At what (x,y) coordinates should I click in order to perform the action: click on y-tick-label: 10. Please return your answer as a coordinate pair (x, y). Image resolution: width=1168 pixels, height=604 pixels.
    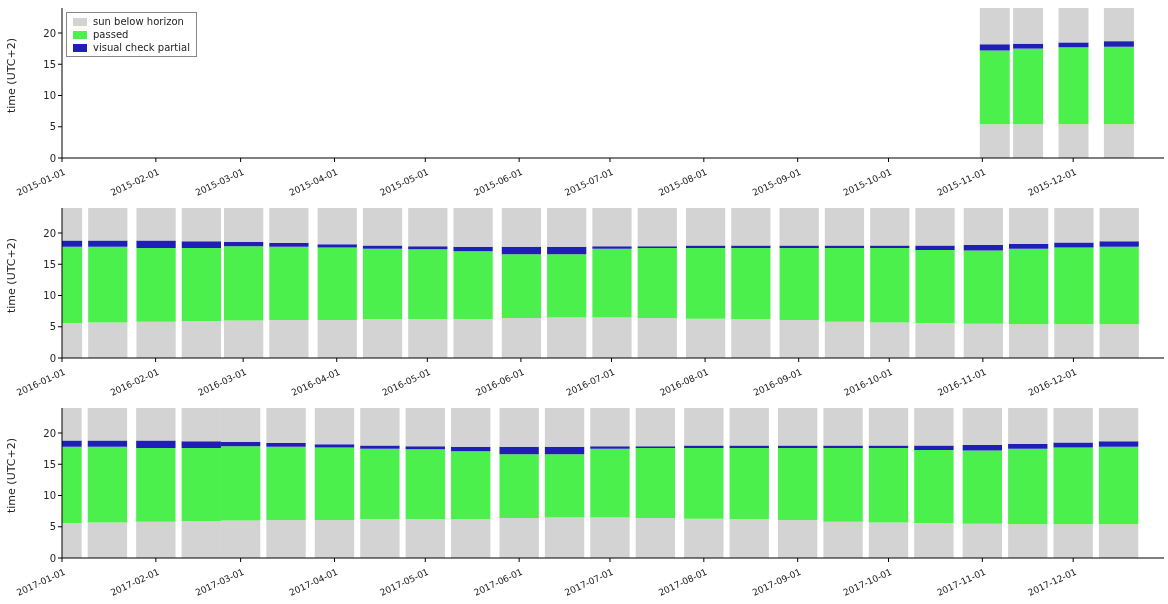
    Looking at the image, I should click on (49, 496).